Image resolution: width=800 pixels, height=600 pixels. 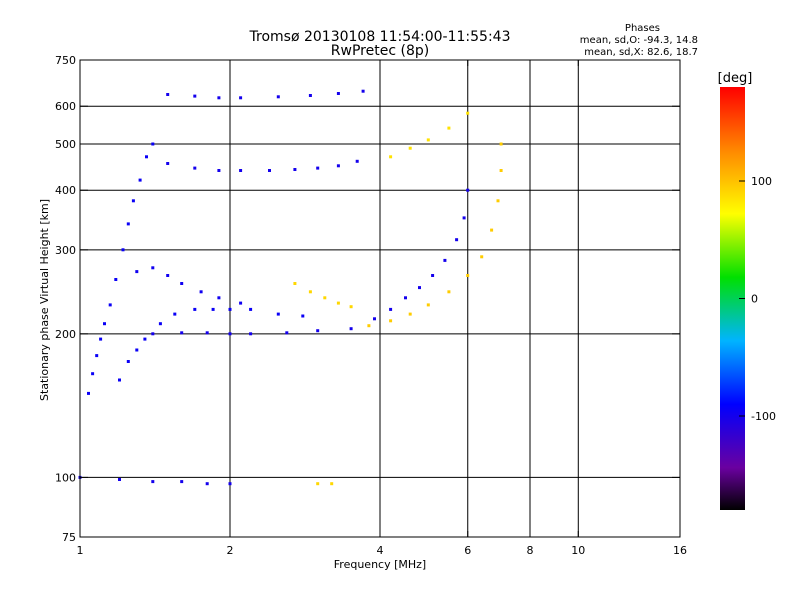 What do you see at coordinates (230, 550) in the screenshot?
I see `x-tick-label: 2` at bounding box center [230, 550].